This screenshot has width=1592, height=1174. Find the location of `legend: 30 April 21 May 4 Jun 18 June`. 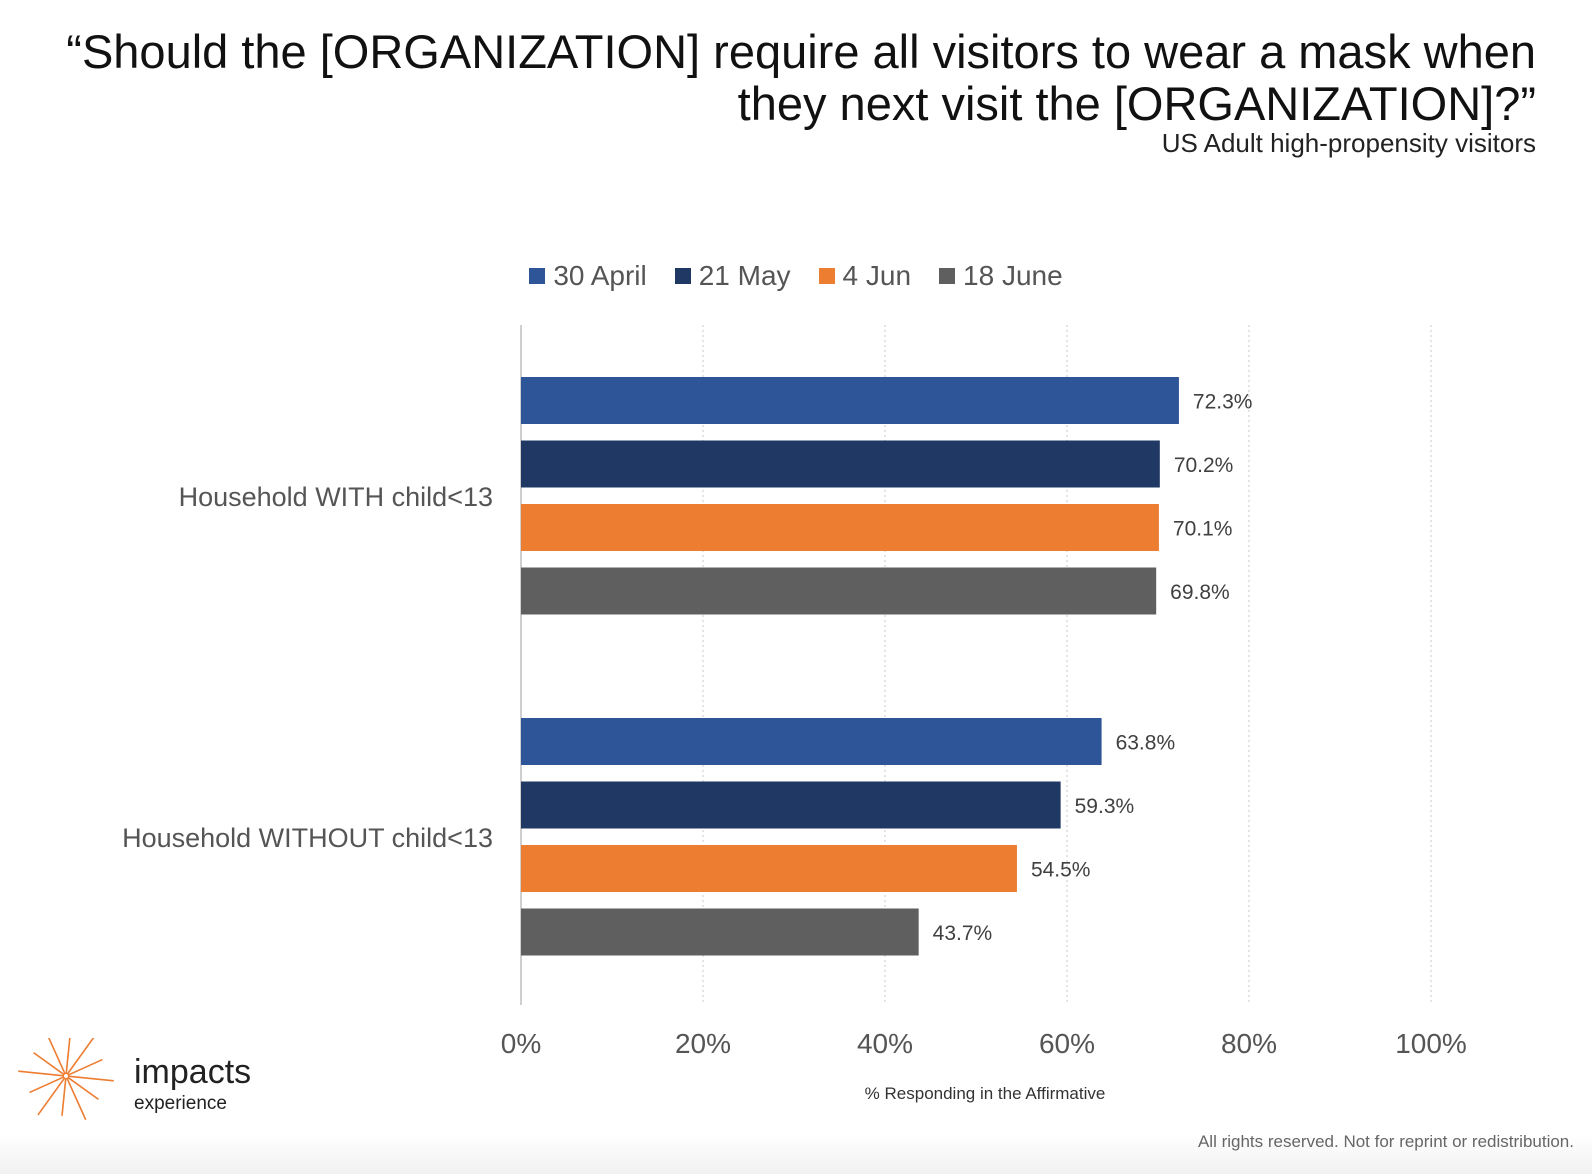

legend: 30 April 21 May 4 Jun 18 June is located at coordinates (796, 276).